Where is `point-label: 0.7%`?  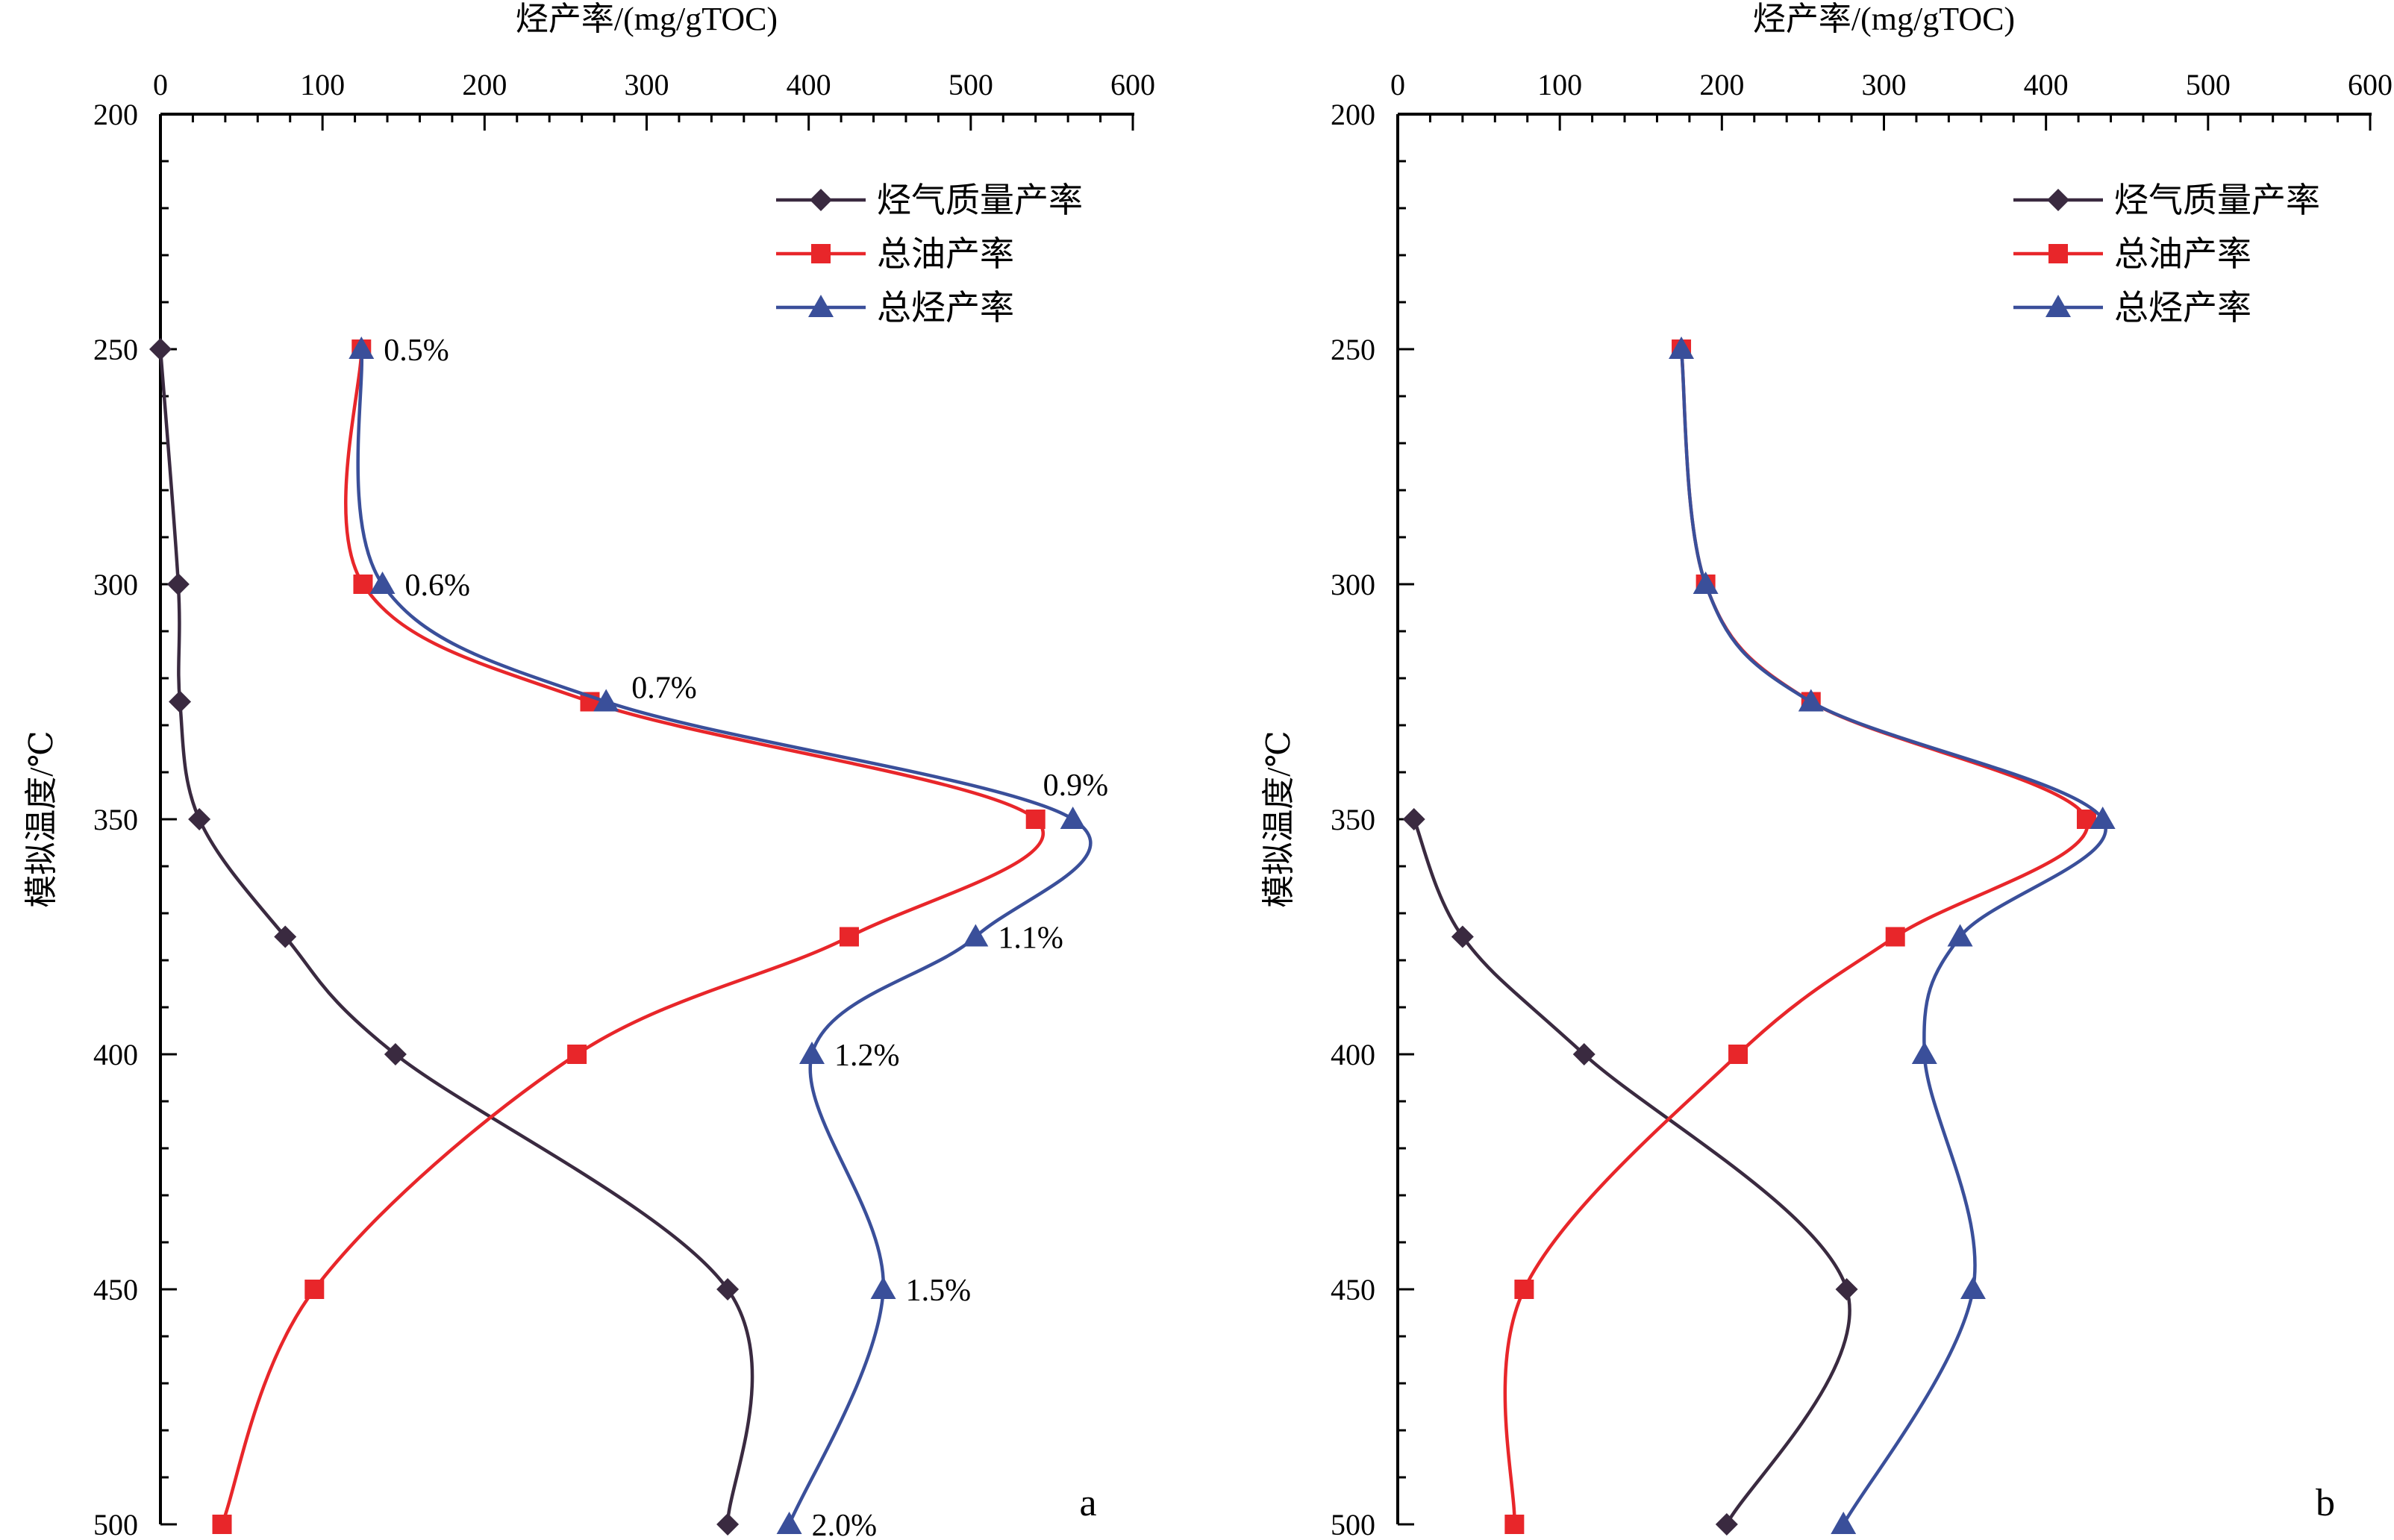
point-label: 0.7% is located at coordinates (664, 689).